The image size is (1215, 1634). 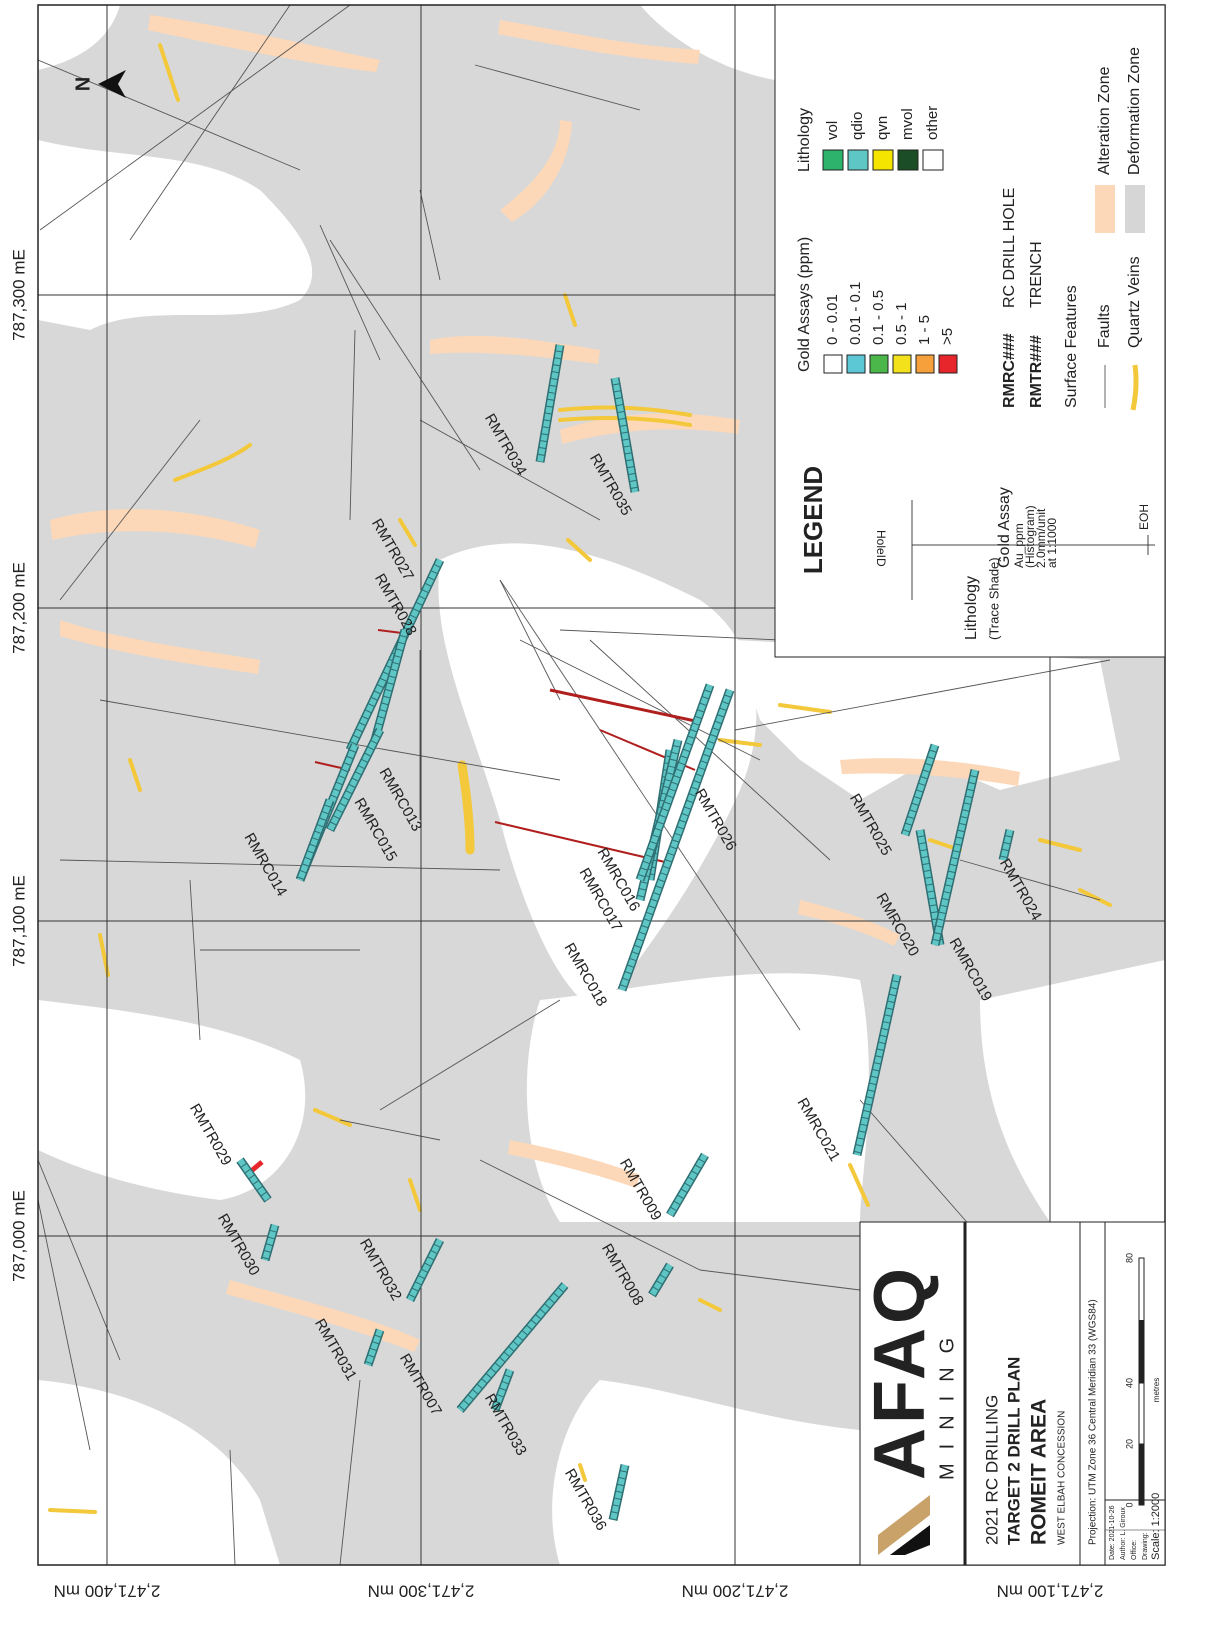 I want to click on title-line: 2021 RC DRILLING, so click(x=991, y=1470).